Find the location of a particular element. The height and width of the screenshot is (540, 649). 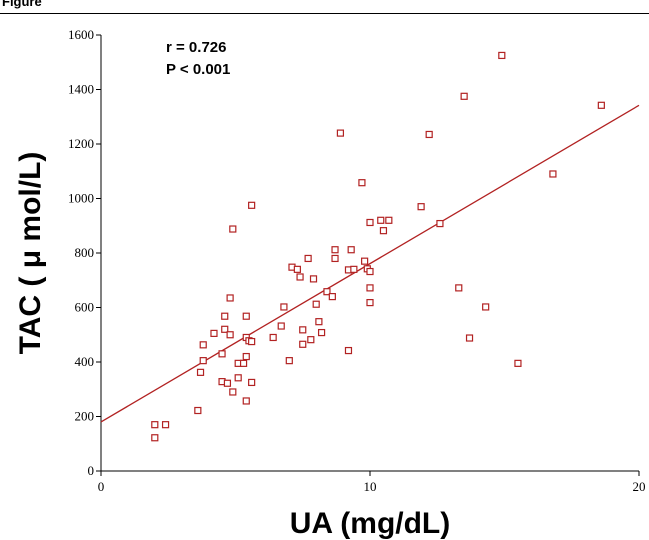

x-tick-label: 10 is located at coordinates (370, 486).